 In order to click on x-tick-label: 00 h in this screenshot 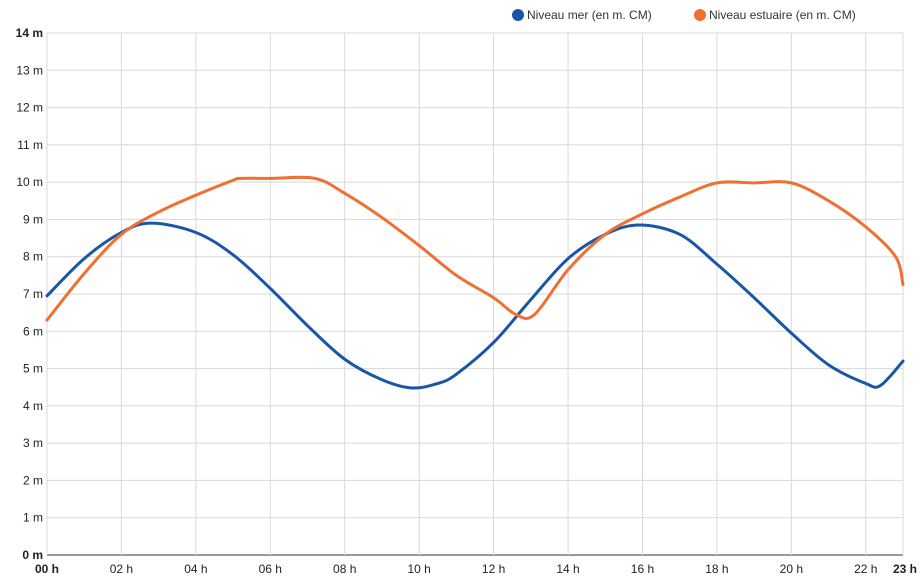, I will do `click(47, 569)`.